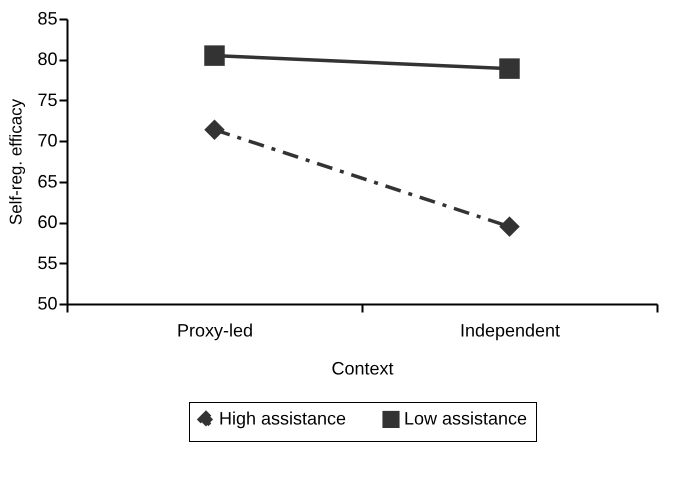 The width and height of the screenshot is (677, 481). Describe the element at coordinates (466, 418) in the screenshot. I see `legend-label: Low assistance` at that location.